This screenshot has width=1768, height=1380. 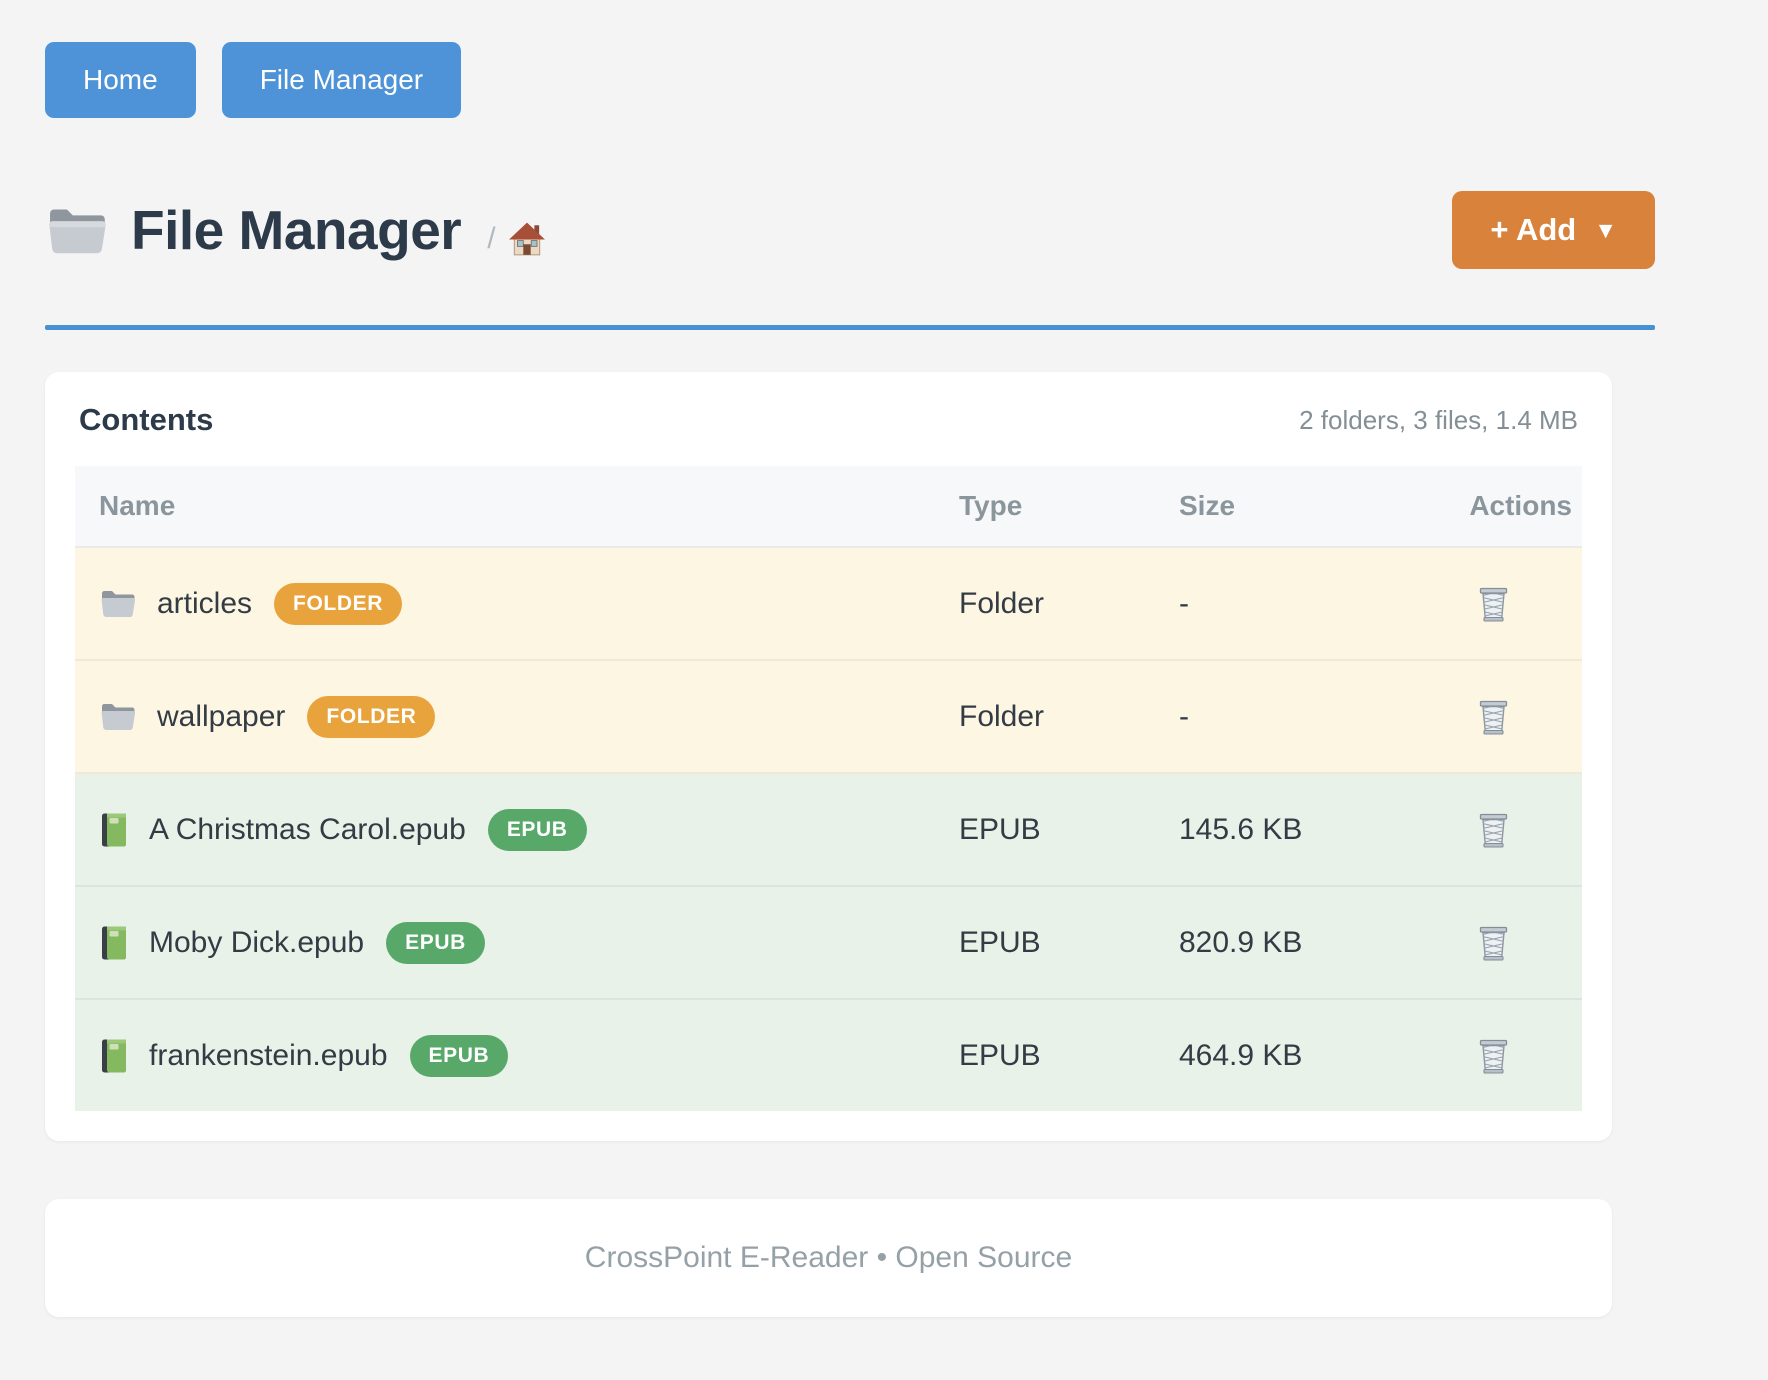 What do you see at coordinates (341, 80) in the screenshot?
I see `file-manager-nav-button: File Manager` at bounding box center [341, 80].